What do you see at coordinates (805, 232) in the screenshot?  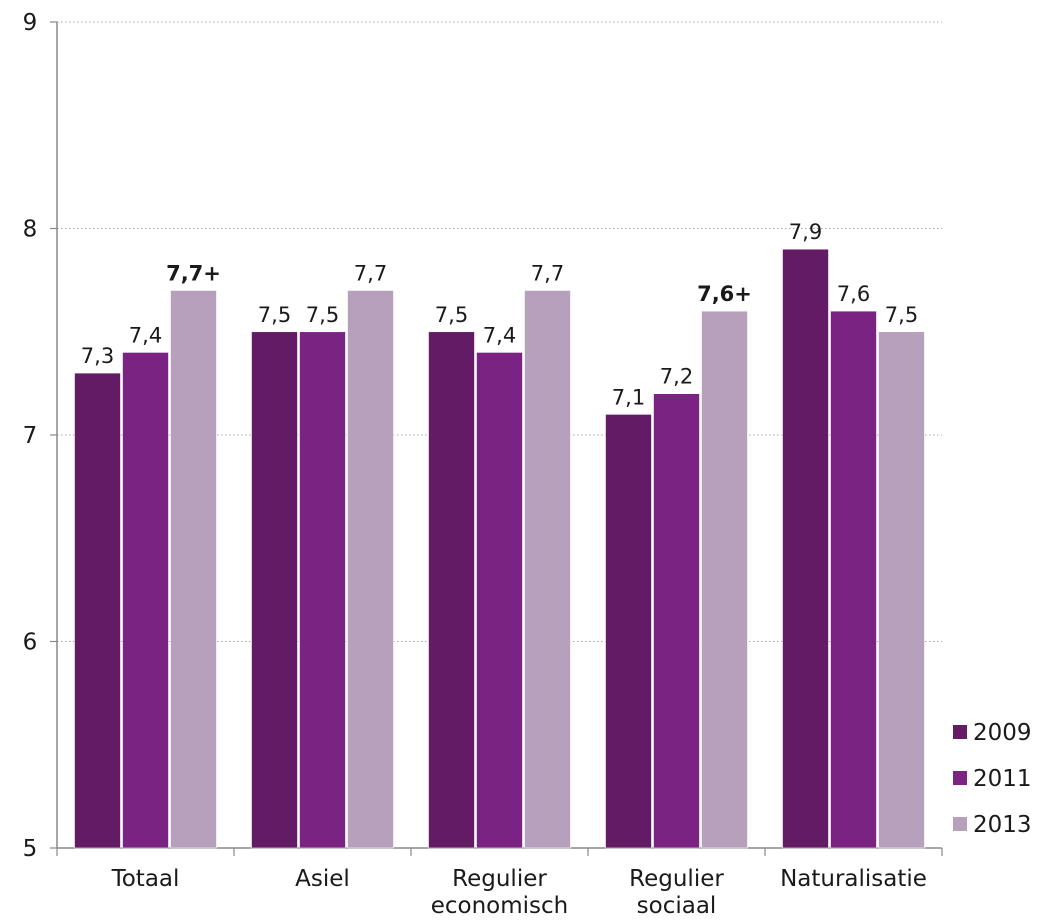 I see `data-label: 7,9` at bounding box center [805, 232].